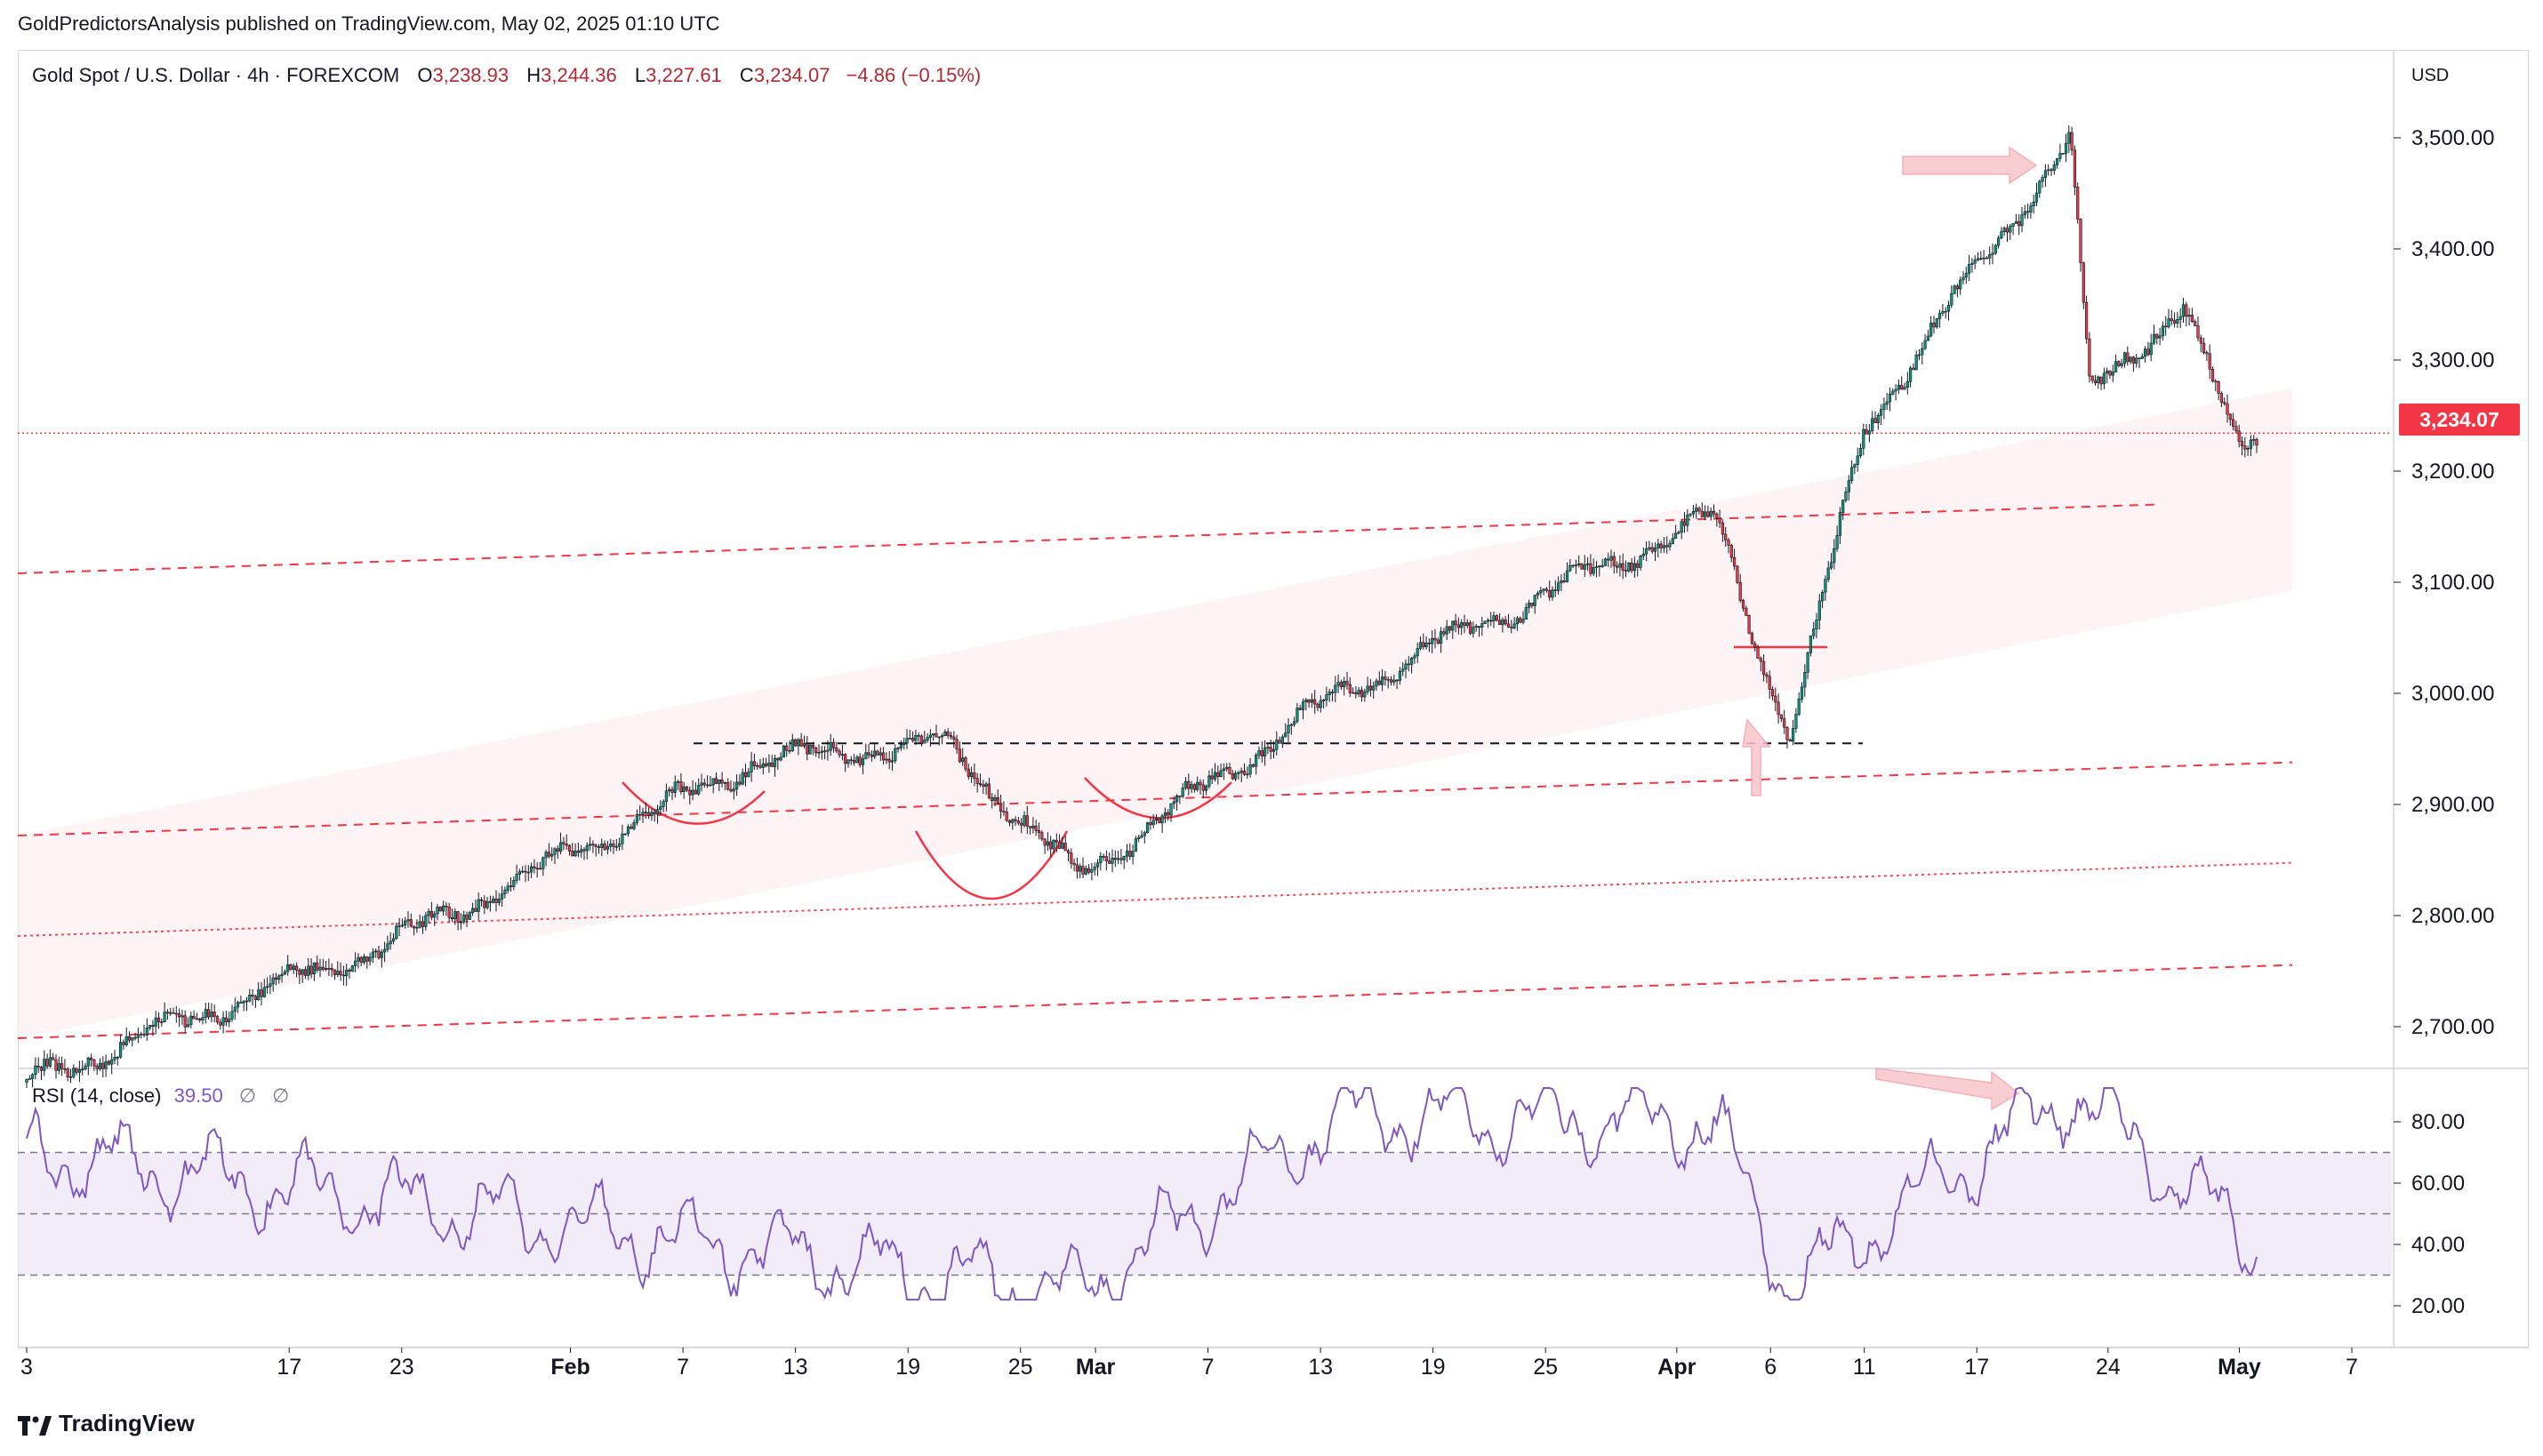  I want to click on high-value: 3,244.36, so click(579, 75).